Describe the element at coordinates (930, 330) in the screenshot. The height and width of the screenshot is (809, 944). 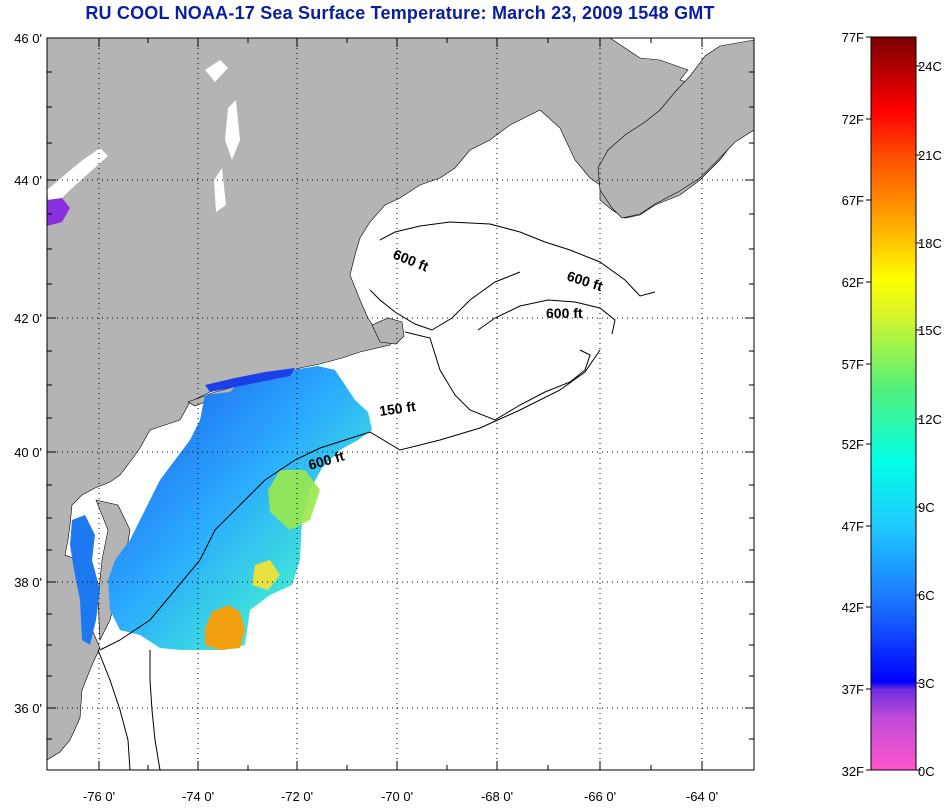
I see `cbar-c-15: 15C` at that location.